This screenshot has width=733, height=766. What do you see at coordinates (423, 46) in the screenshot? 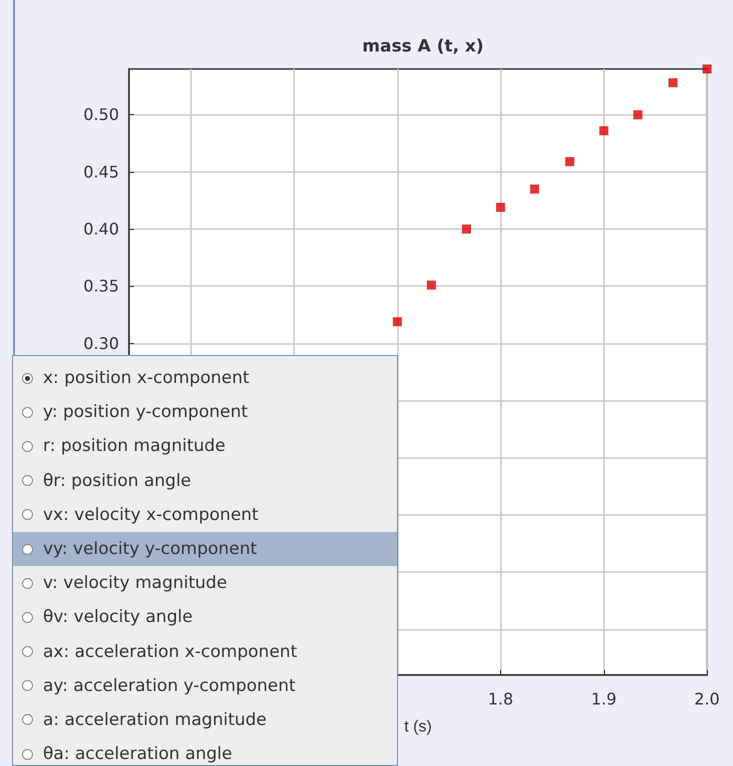
I see `chart-title: mass A (t, x)` at bounding box center [423, 46].